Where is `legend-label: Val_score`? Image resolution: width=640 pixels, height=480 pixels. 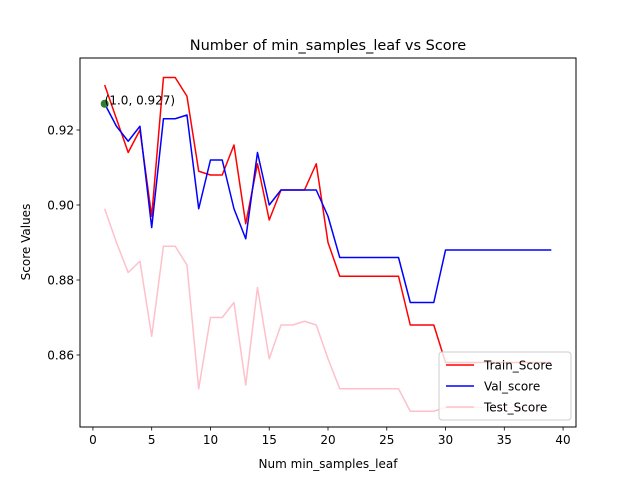
legend-label: Val_score is located at coordinates (512, 387).